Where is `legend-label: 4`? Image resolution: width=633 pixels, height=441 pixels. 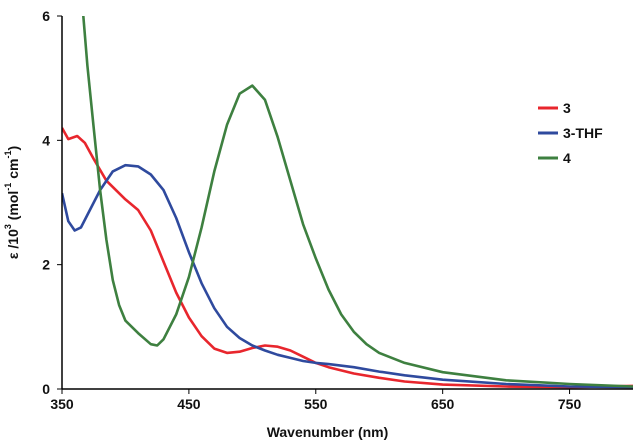 legend-label: 4 is located at coordinates (567, 158).